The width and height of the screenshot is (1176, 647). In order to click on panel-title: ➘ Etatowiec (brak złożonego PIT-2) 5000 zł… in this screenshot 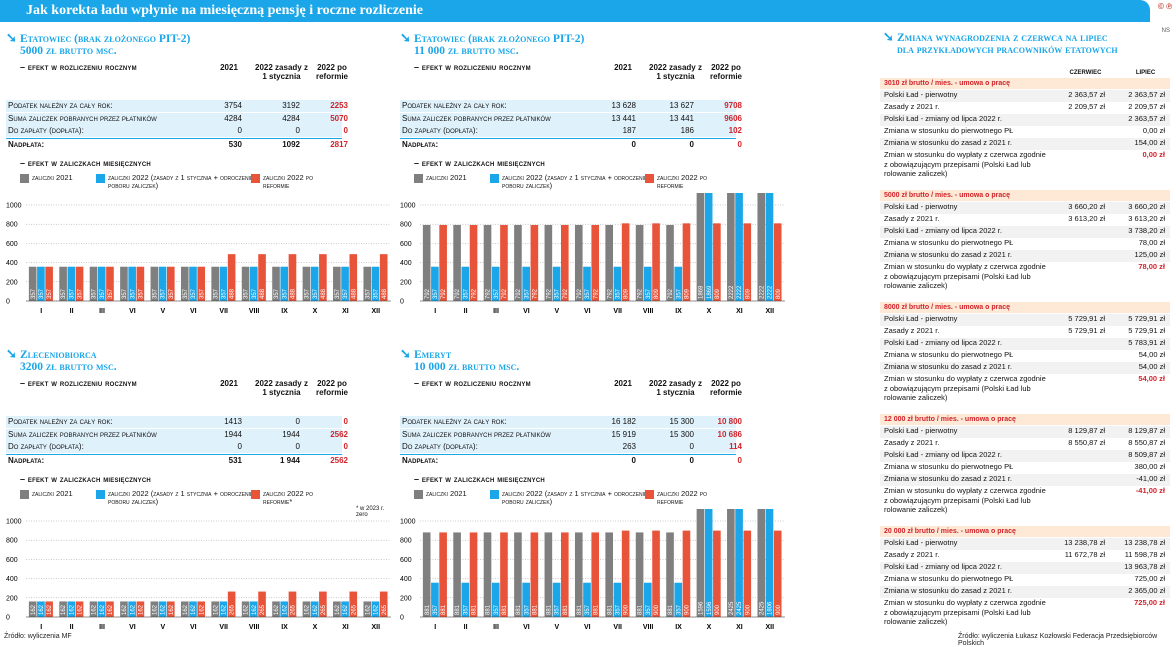, I will do `click(98, 44)`.